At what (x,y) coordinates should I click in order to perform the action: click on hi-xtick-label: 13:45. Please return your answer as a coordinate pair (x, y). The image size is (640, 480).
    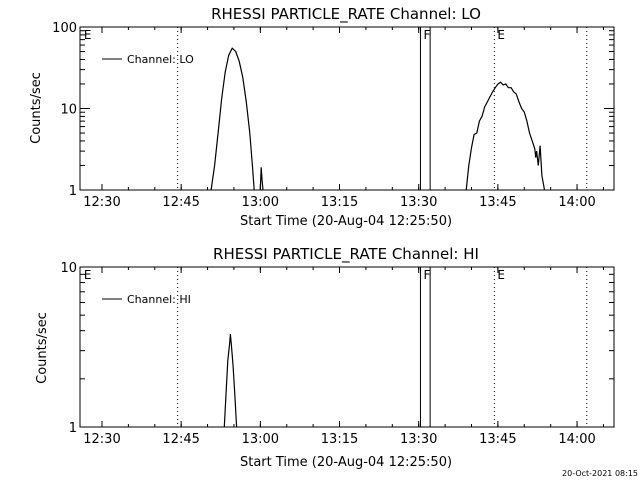
    Looking at the image, I should click on (497, 439).